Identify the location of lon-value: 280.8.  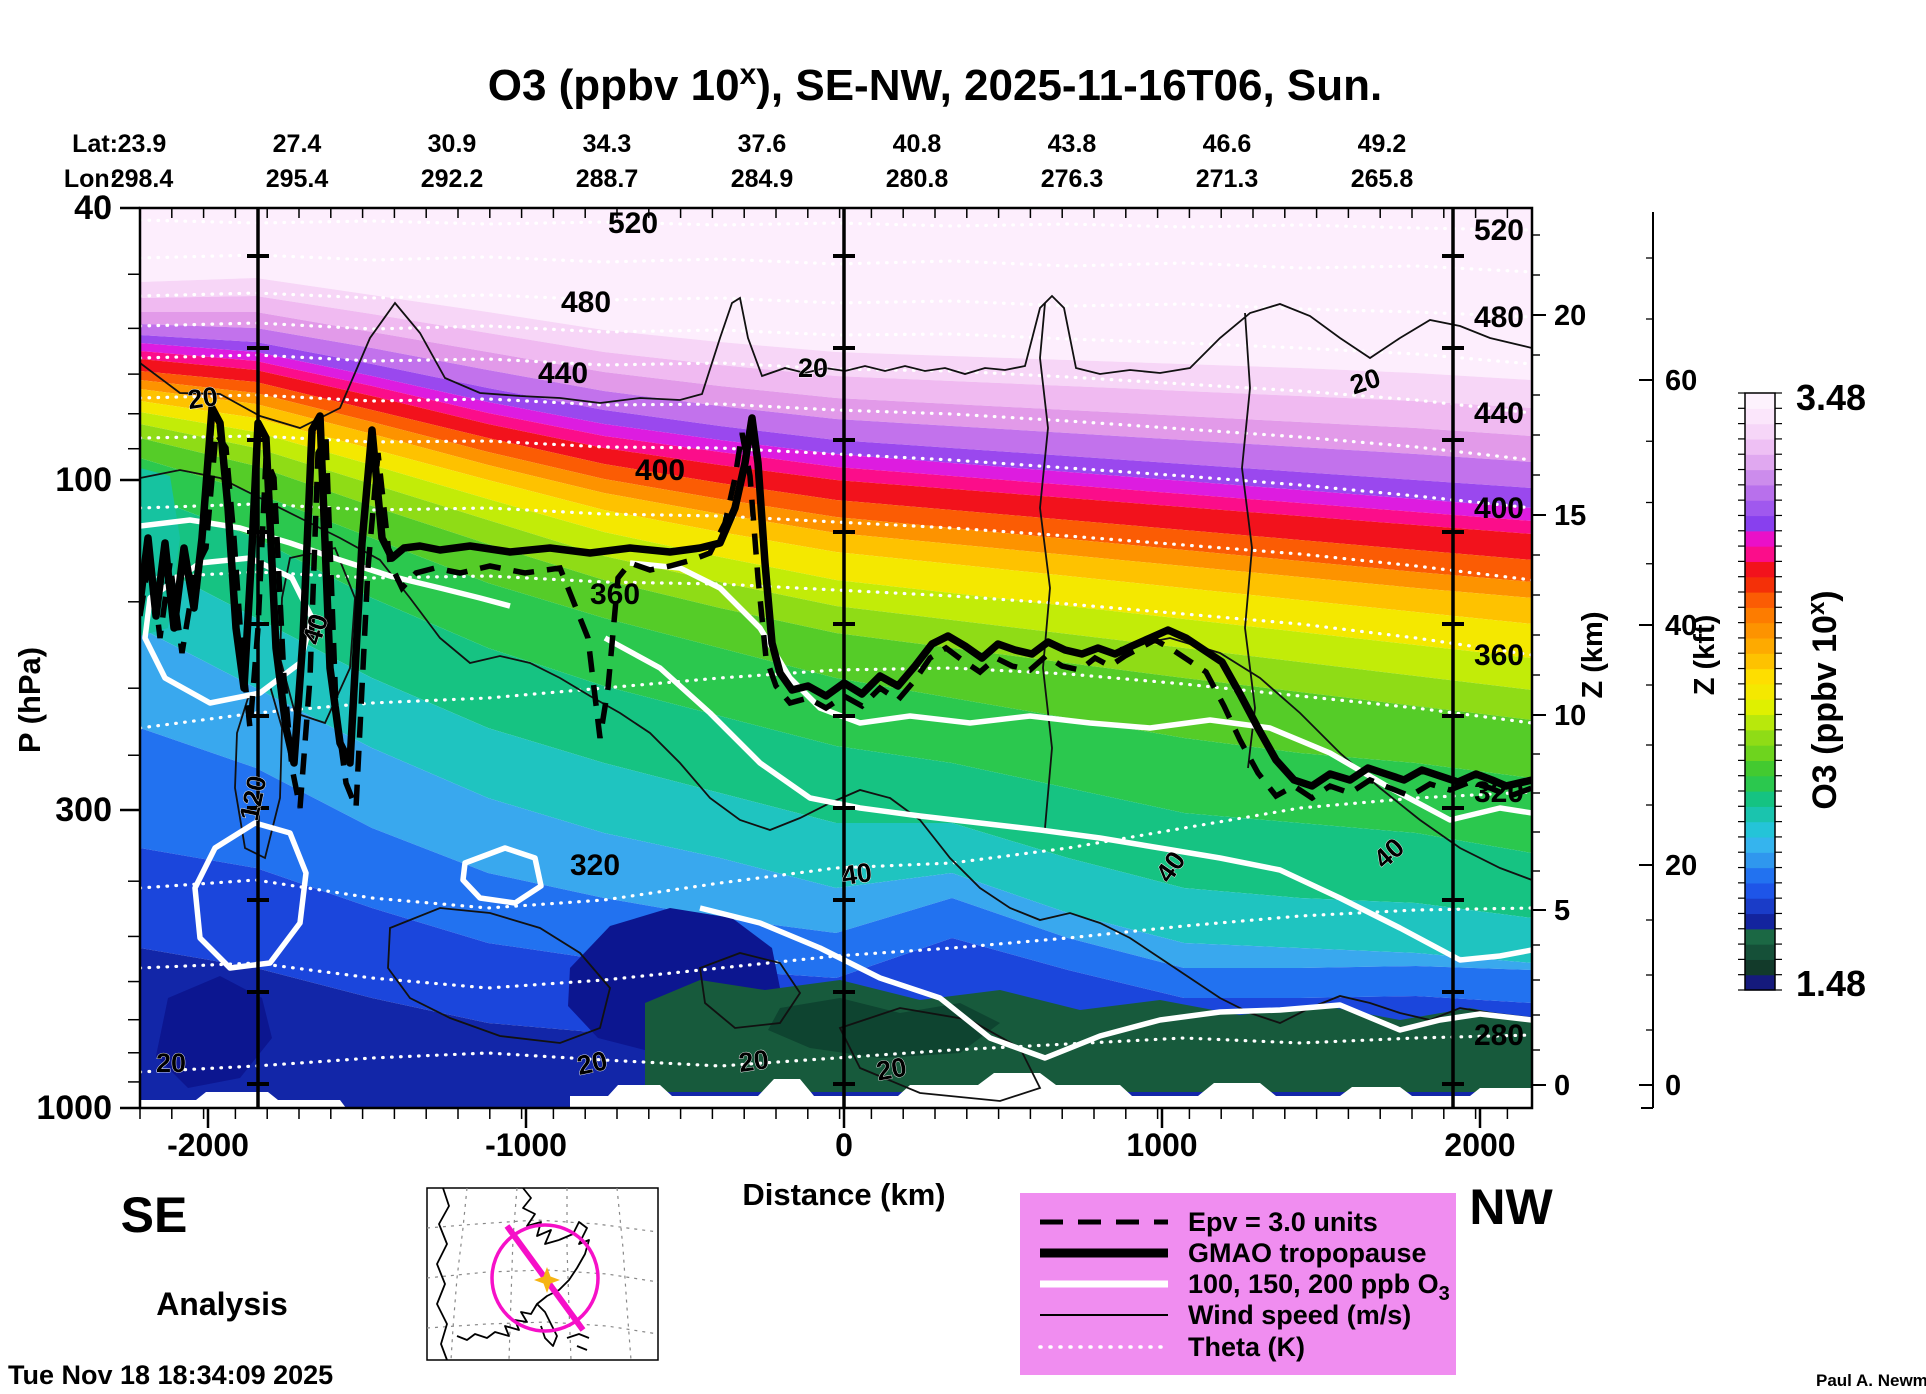
(917, 179).